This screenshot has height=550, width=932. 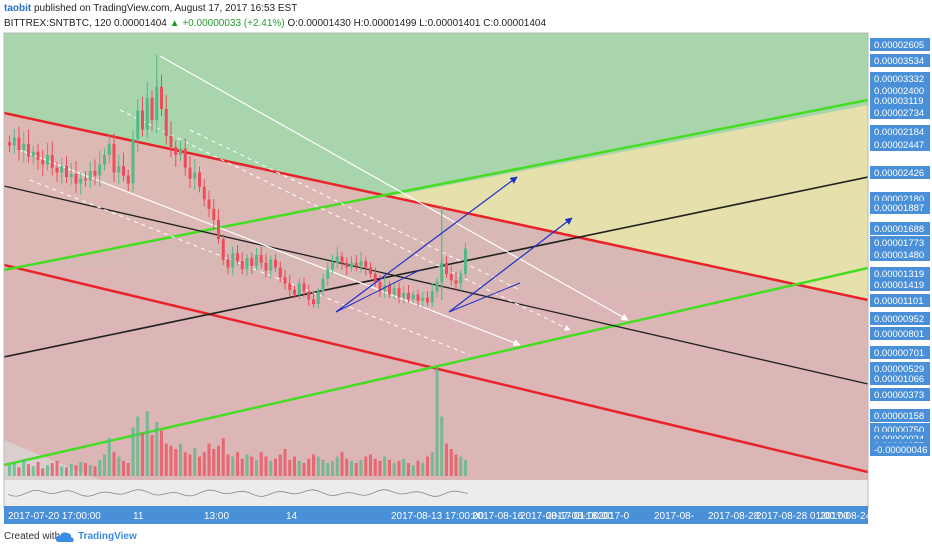 What do you see at coordinates (899, 416) in the screenshot?
I see `svg-text: 0.00000158` at bounding box center [899, 416].